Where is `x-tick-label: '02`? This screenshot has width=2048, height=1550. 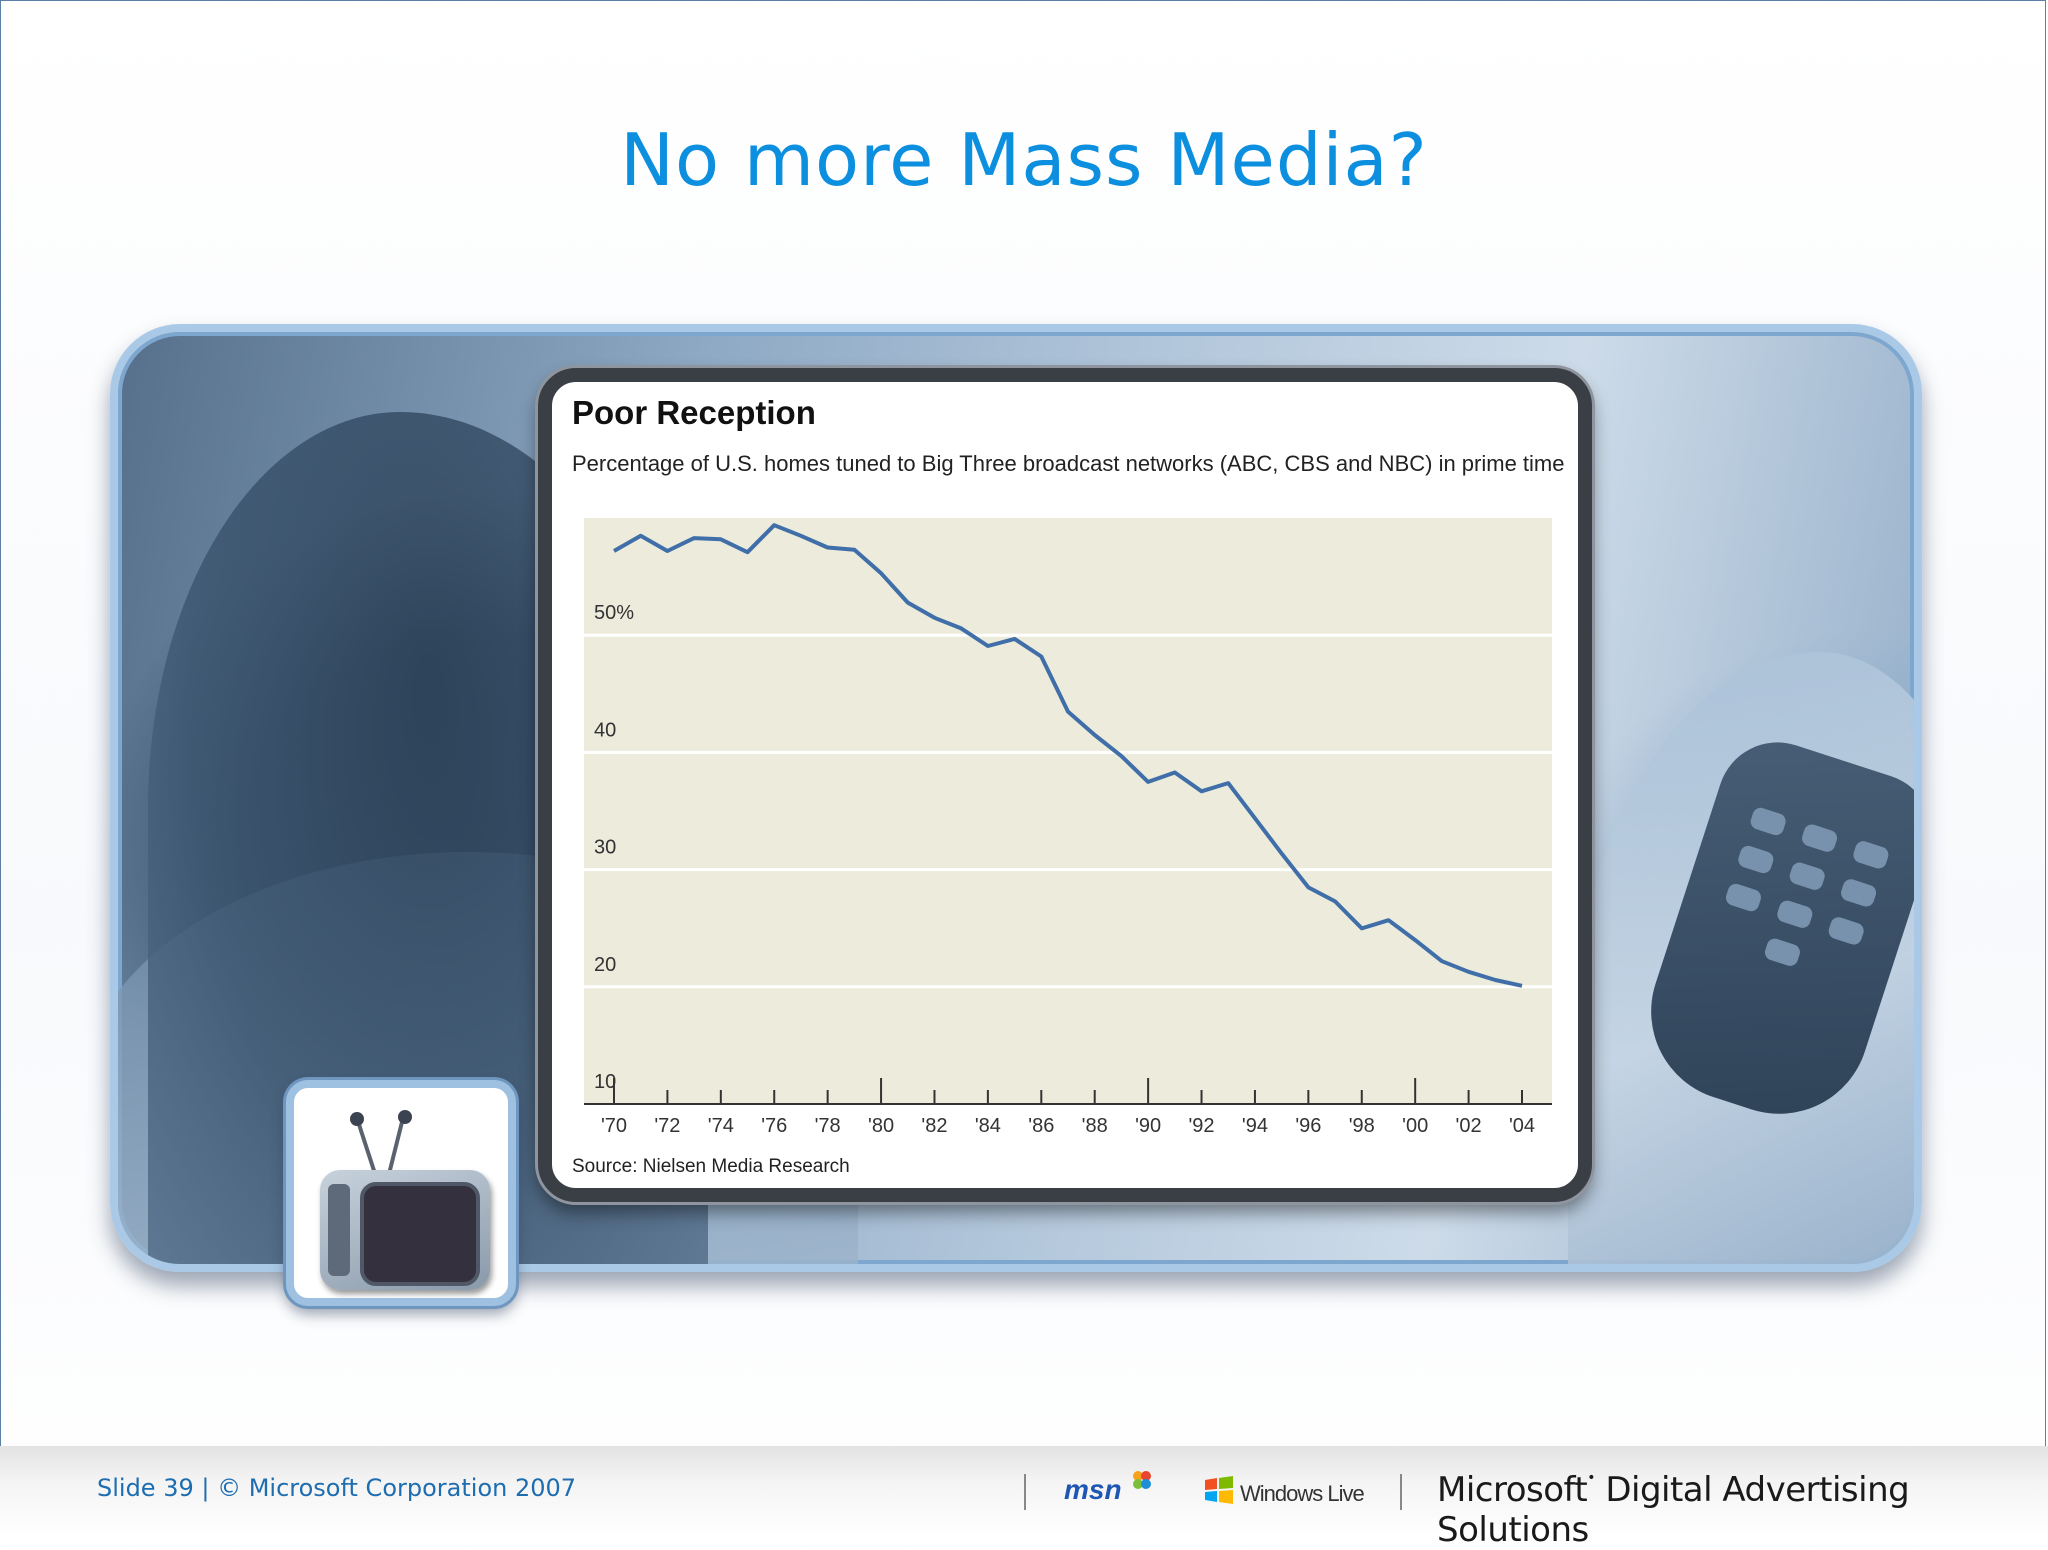
x-tick-label: '02 is located at coordinates (1469, 1126).